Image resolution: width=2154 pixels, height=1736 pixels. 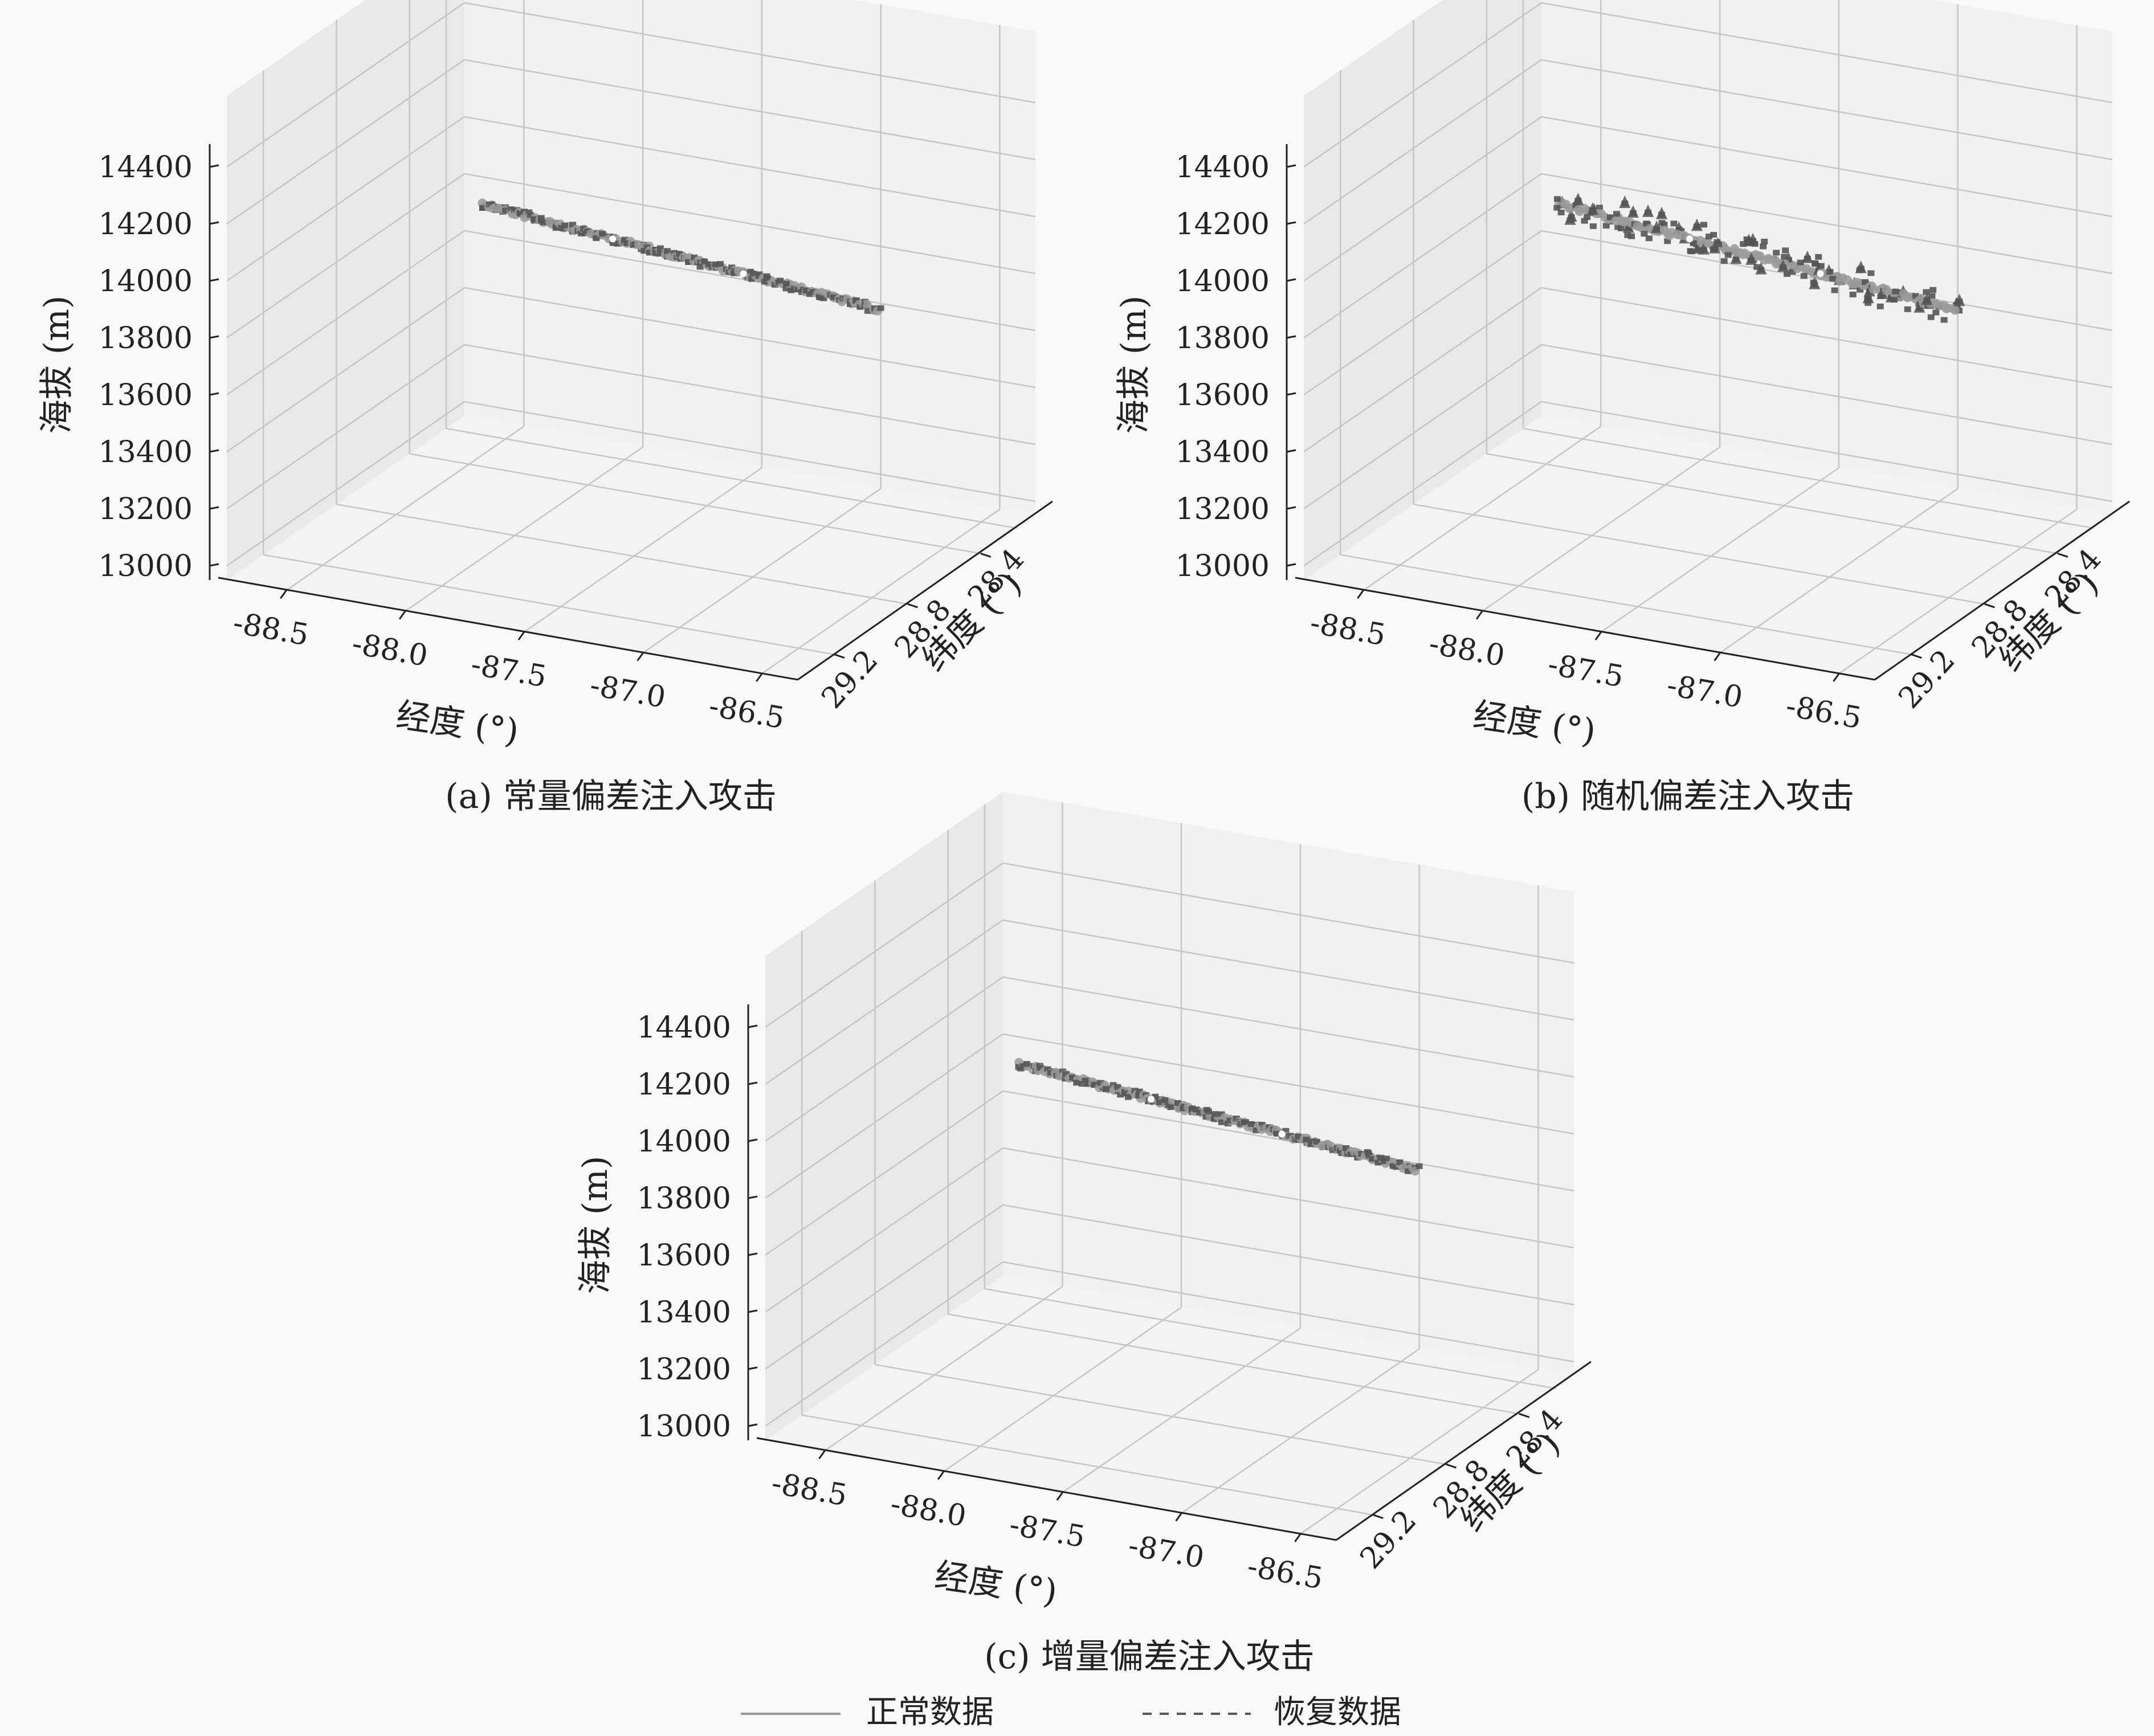 What do you see at coordinates (912, 606) in the screenshot?
I see `y-tick` at bounding box center [912, 606].